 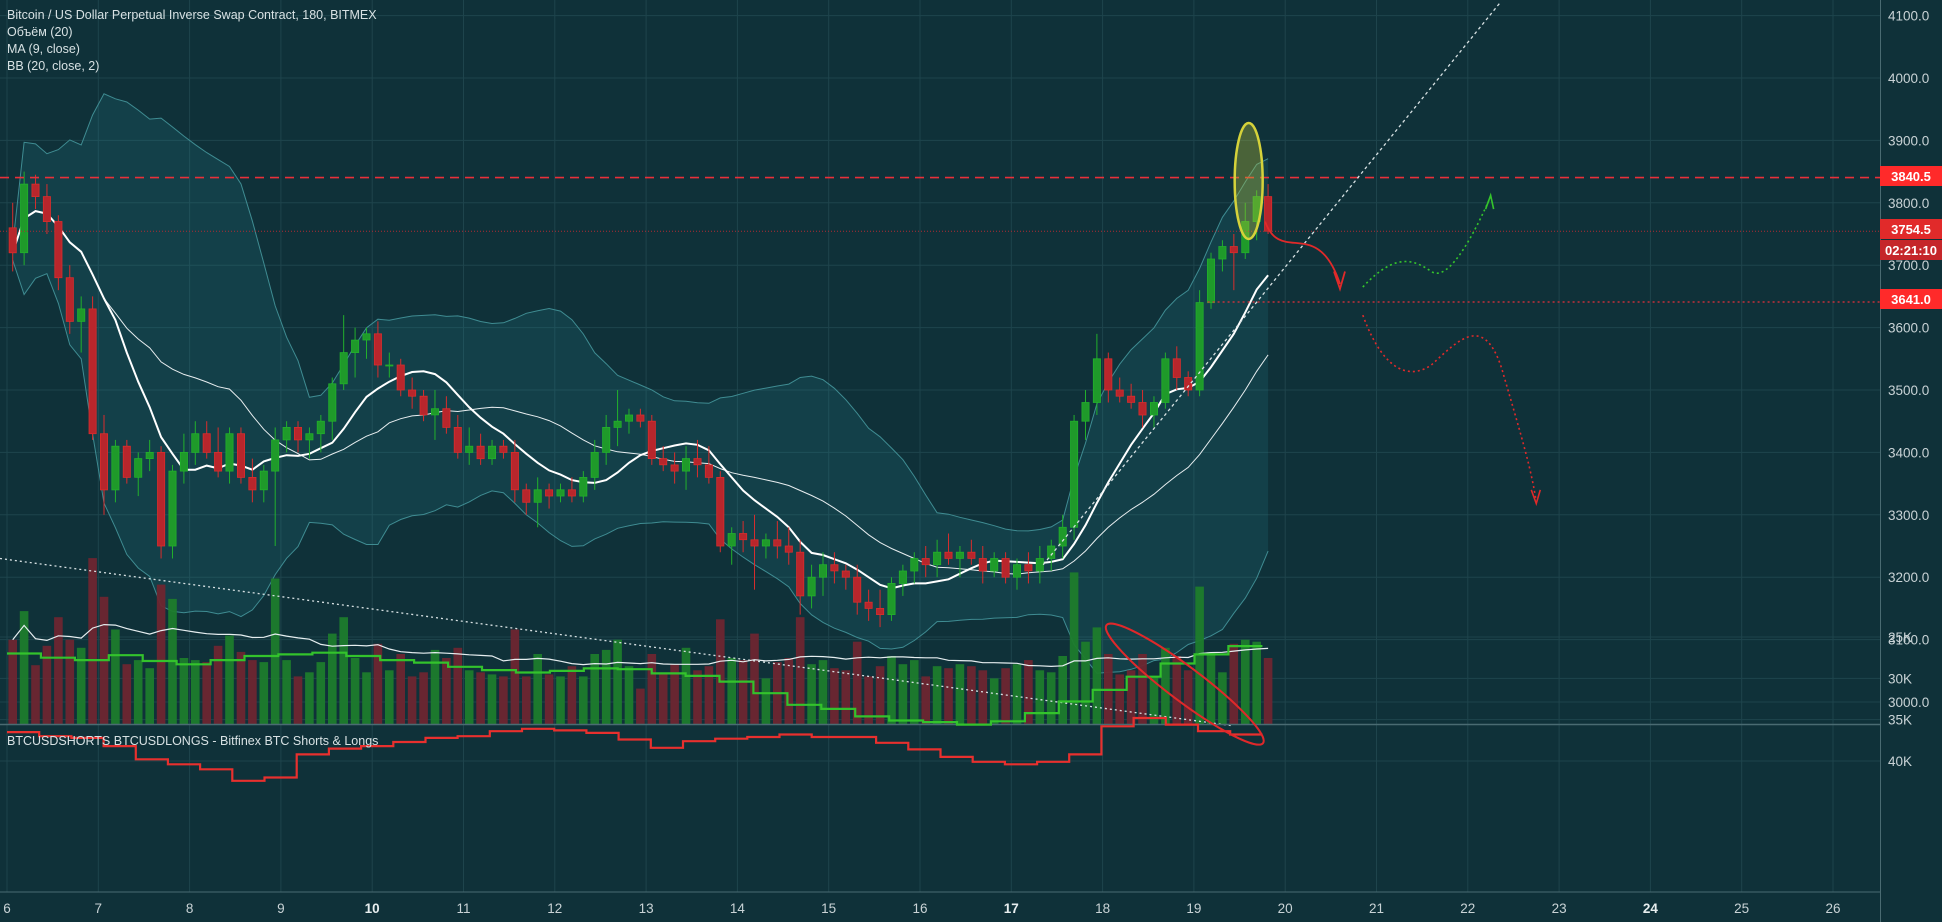 What do you see at coordinates (1911, 250) in the screenshot?
I see `bar-countdown-label: 02:21:10` at bounding box center [1911, 250].